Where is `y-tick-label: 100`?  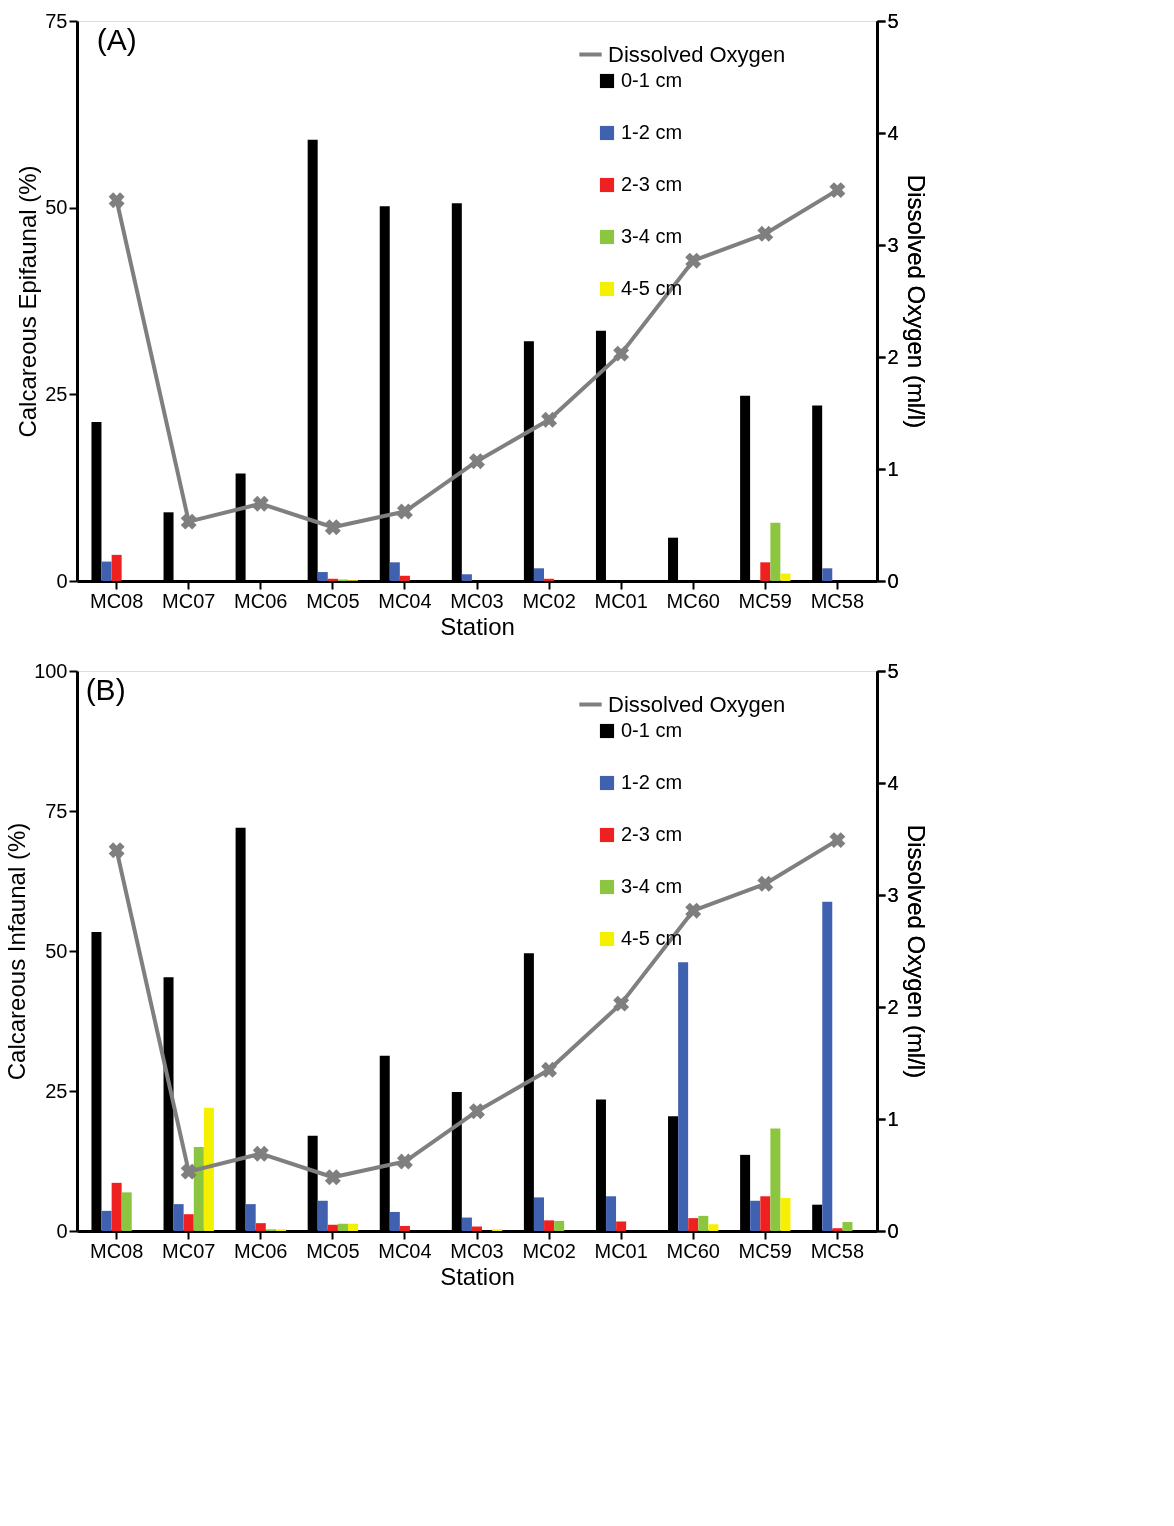 y-tick-label: 100 is located at coordinates (51, 670).